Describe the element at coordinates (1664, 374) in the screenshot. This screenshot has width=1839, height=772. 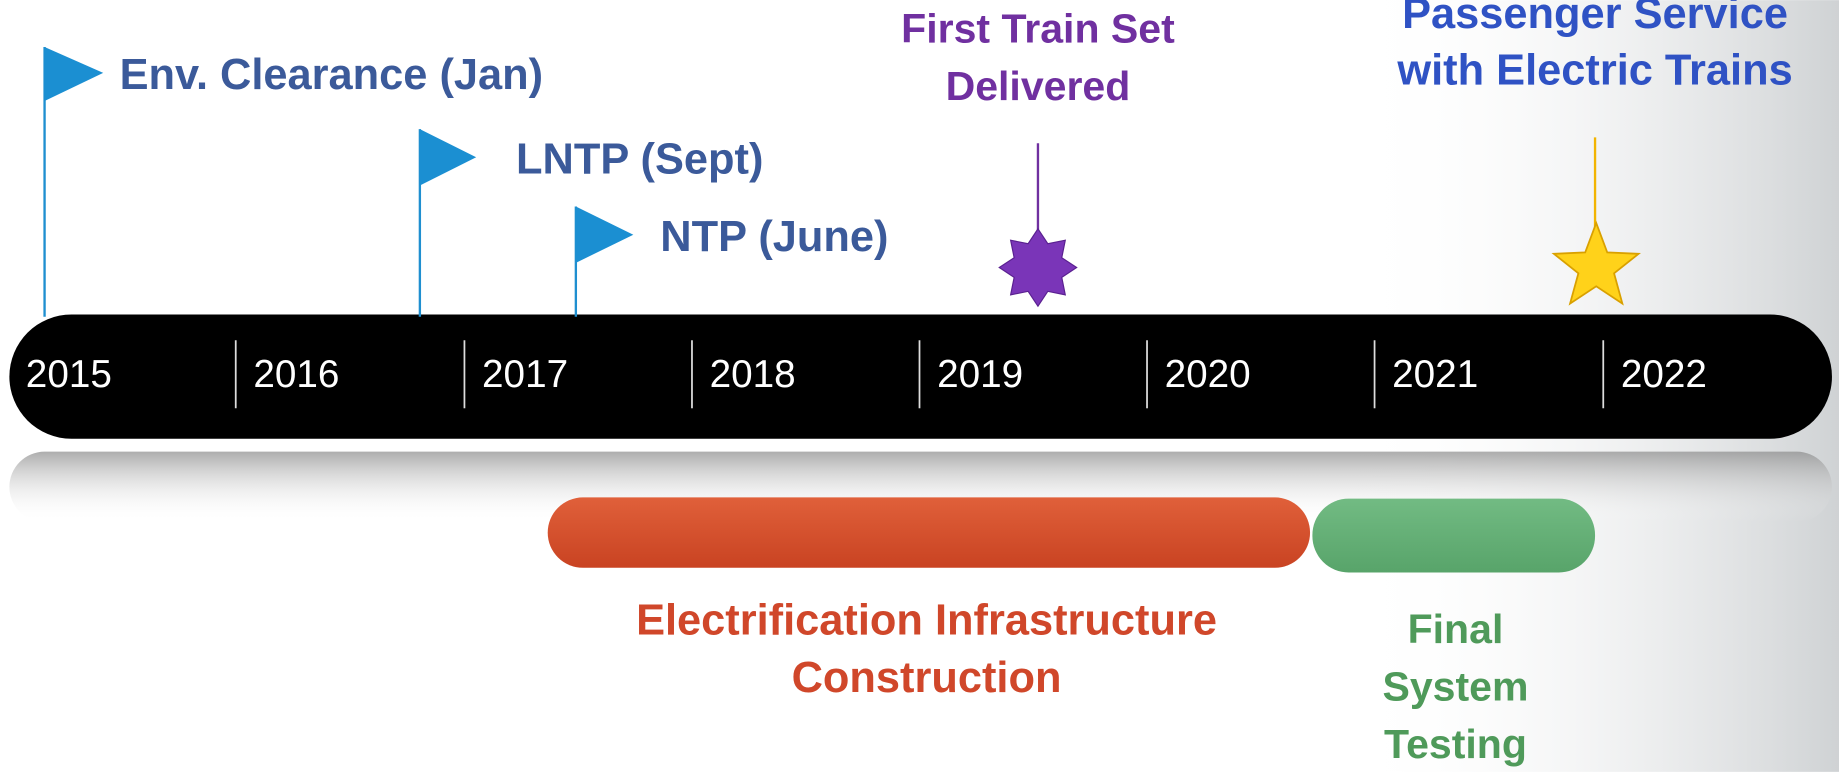
I see `year-label: 2022` at that location.